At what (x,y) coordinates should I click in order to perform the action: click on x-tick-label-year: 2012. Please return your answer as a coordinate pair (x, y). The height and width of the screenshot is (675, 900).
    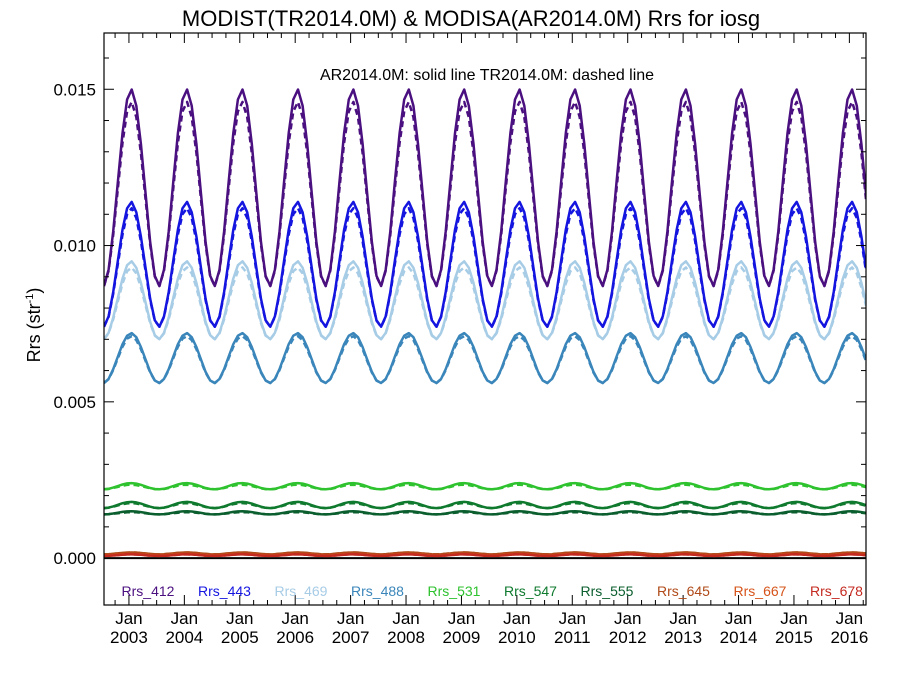
    Looking at the image, I should click on (628, 637).